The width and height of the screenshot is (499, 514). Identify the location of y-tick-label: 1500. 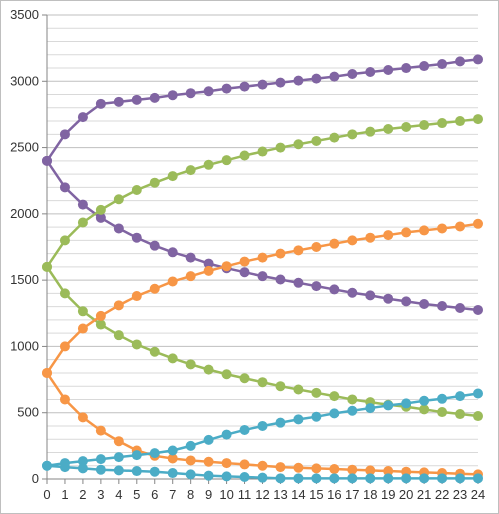
(24, 279).